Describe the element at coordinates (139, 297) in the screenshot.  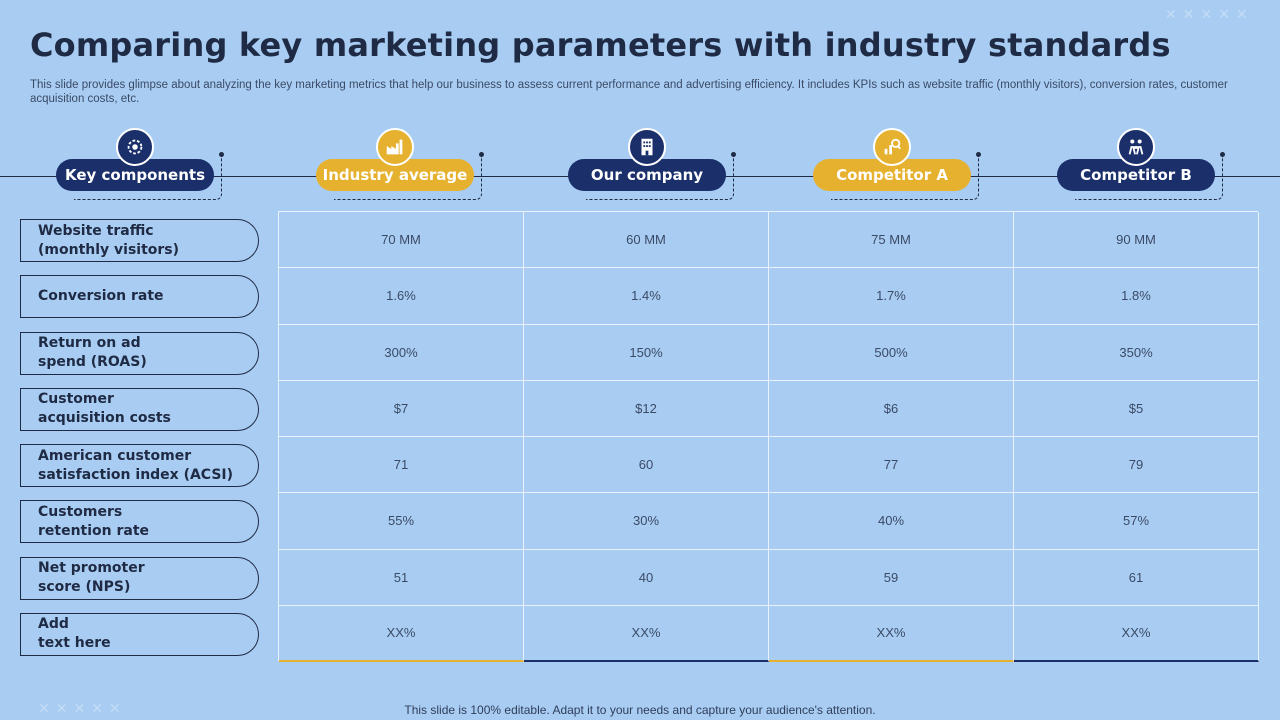
I see `row-label: Conversion rate` at that location.